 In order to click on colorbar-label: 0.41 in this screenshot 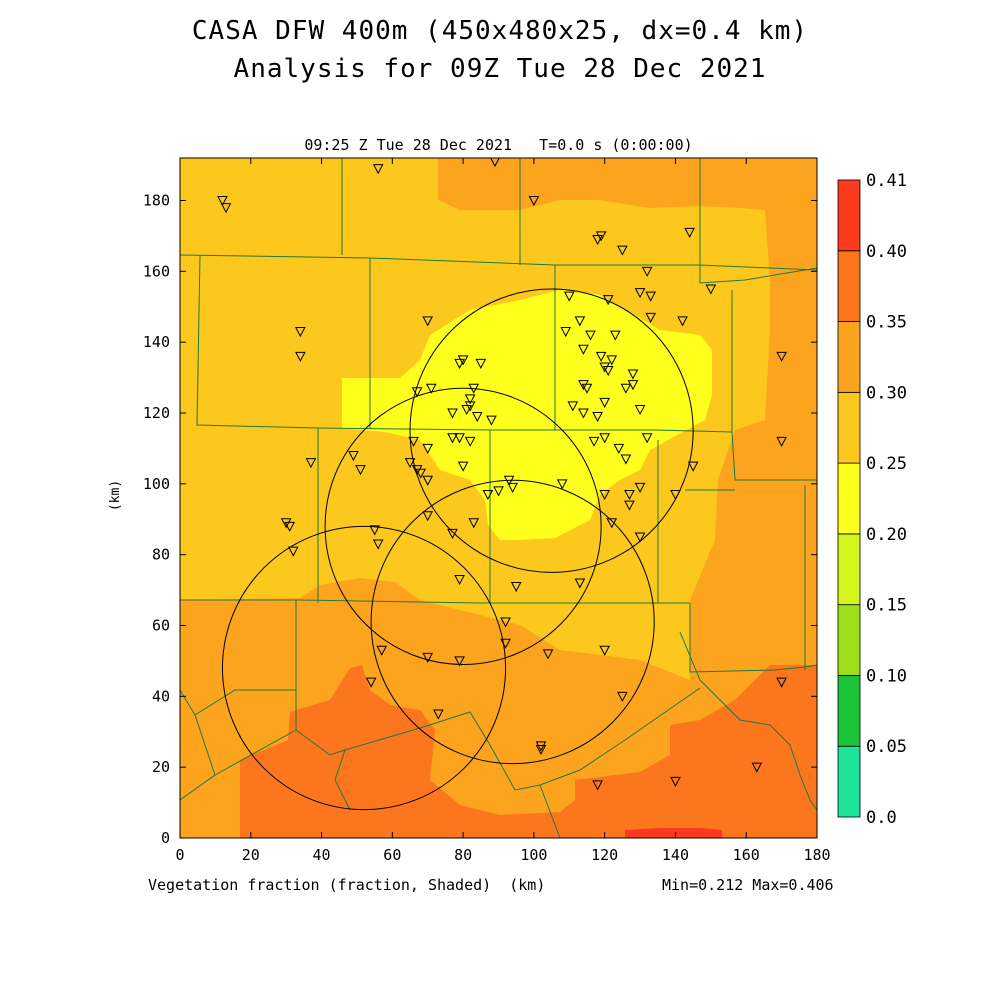, I will do `click(886, 181)`.